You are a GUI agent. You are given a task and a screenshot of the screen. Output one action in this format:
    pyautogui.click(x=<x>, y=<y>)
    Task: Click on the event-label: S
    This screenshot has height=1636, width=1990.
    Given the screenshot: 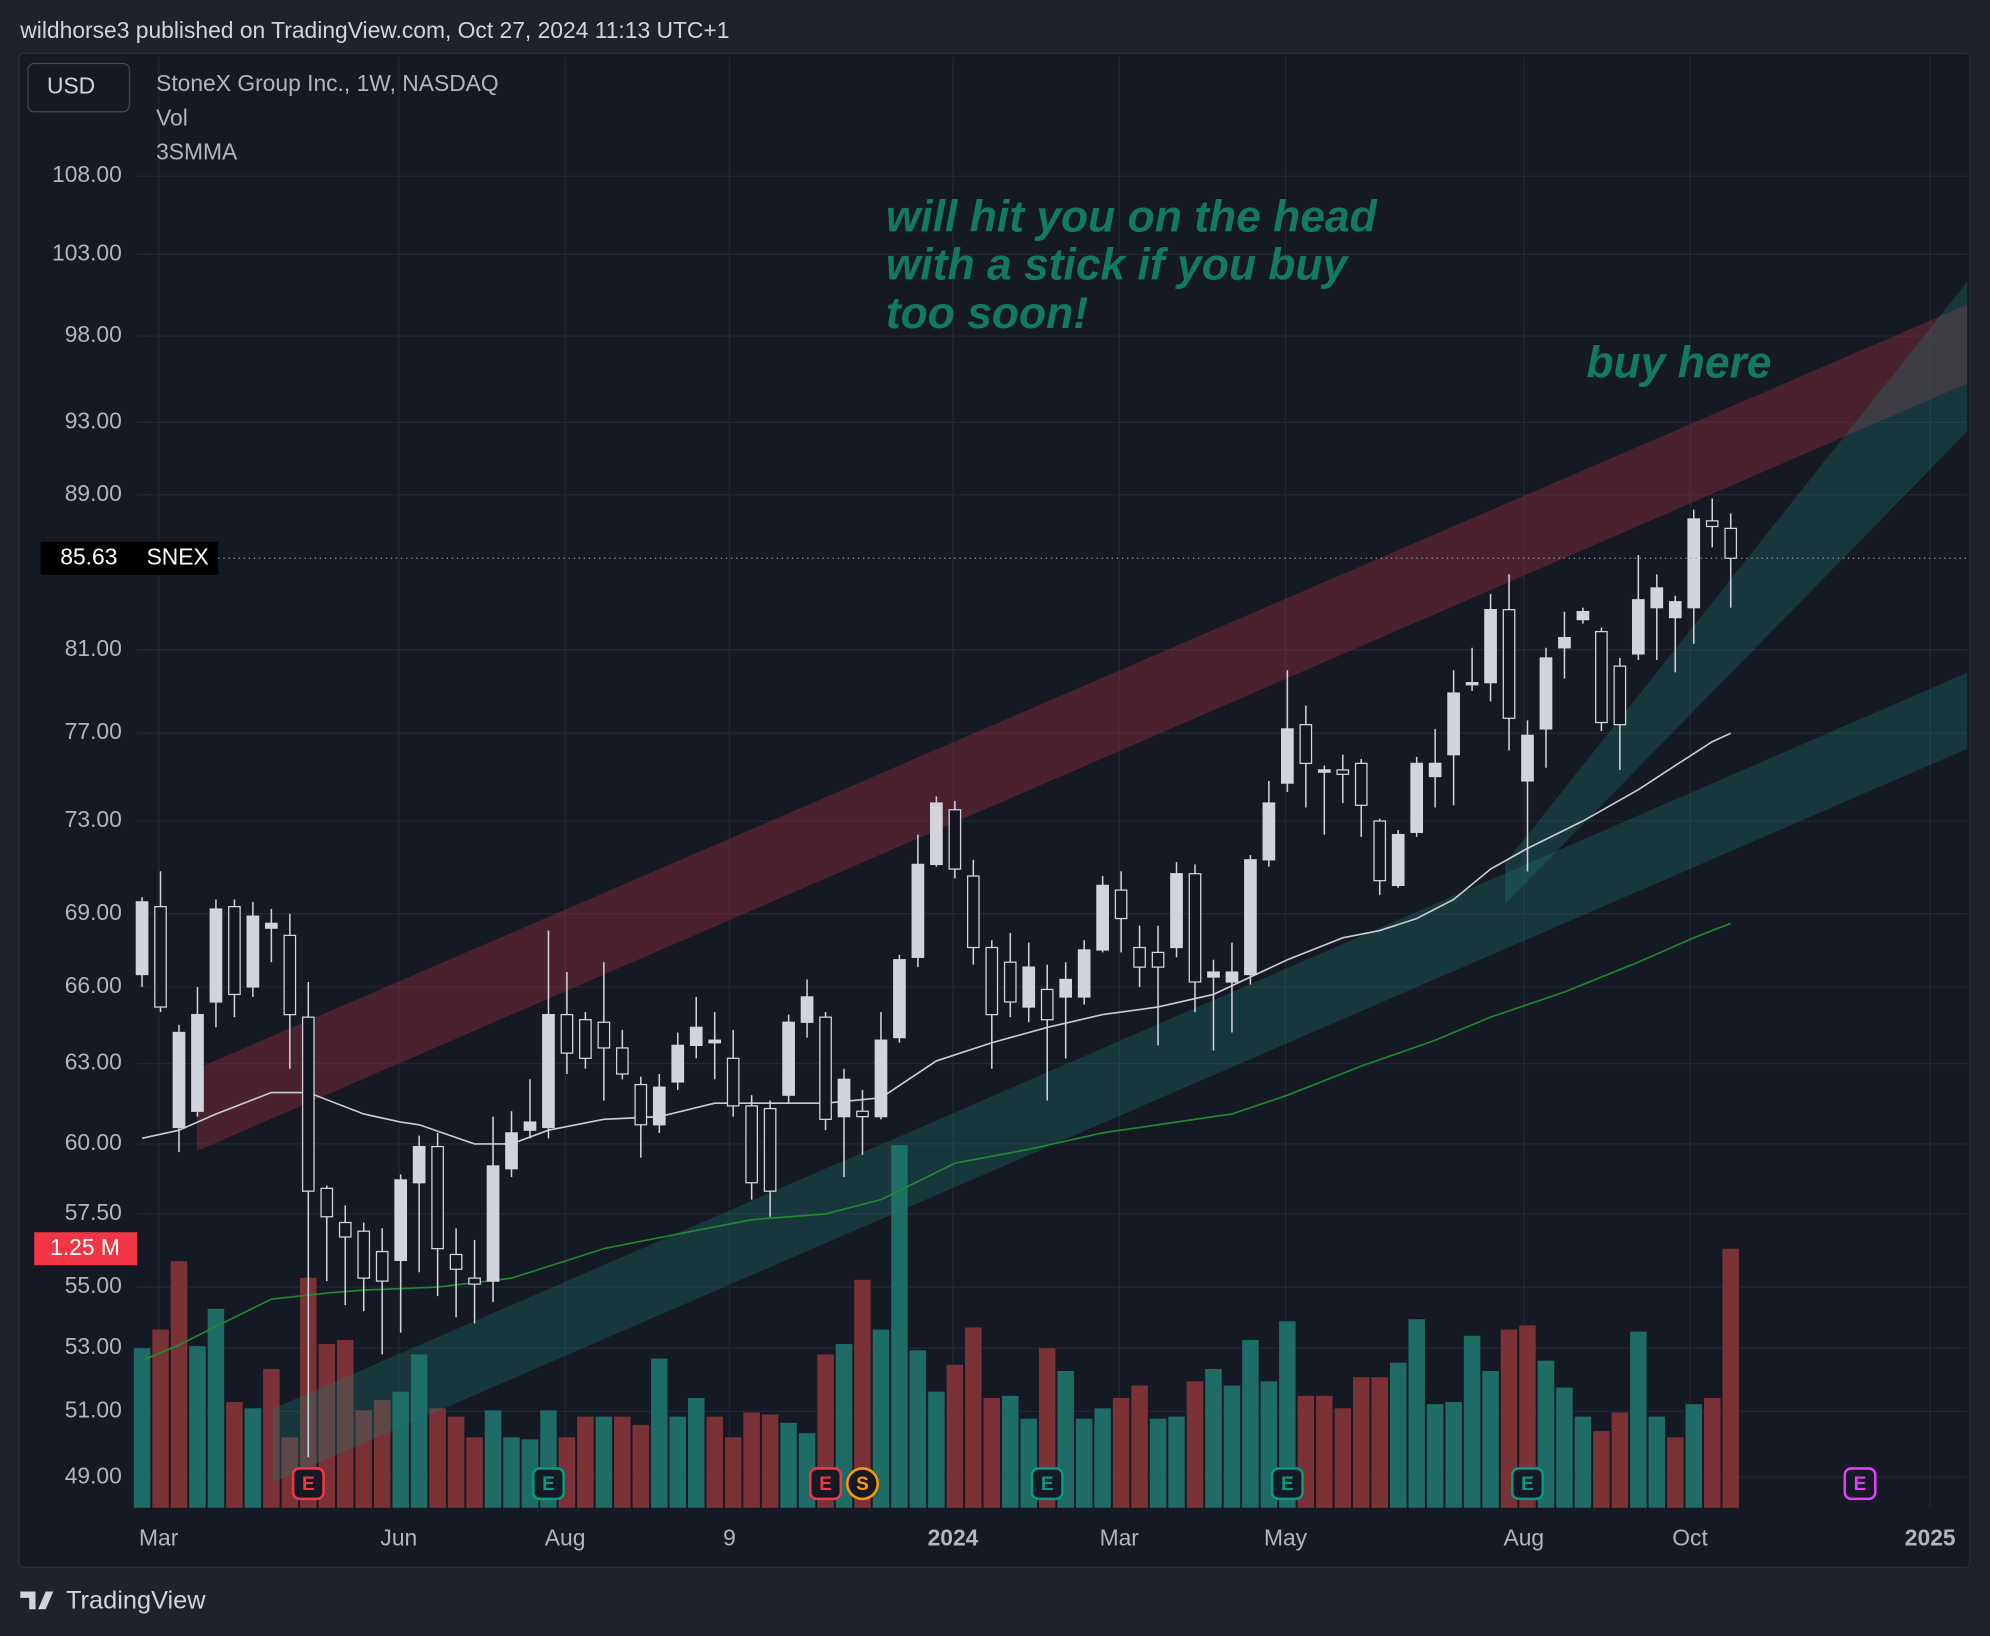 What is the action you would take?
    pyautogui.click(x=862, y=1484)
    